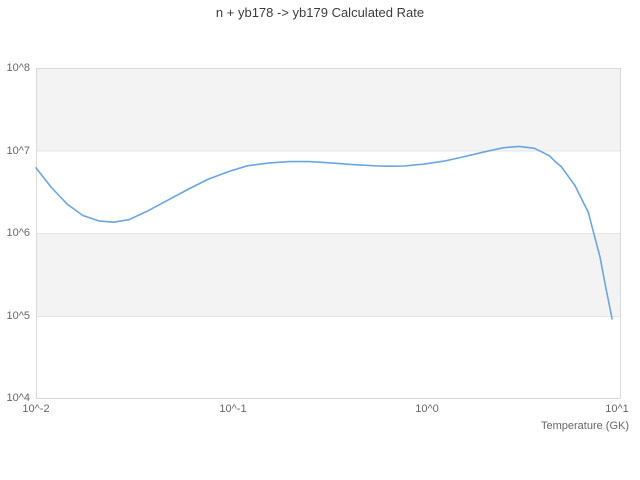 This screenshot has width=640, height=480. What do you see at coordinates (584, 426) in the screenshot?
I see `x-axis-title: Temperature (GK)` at bounding box center [584, 426].